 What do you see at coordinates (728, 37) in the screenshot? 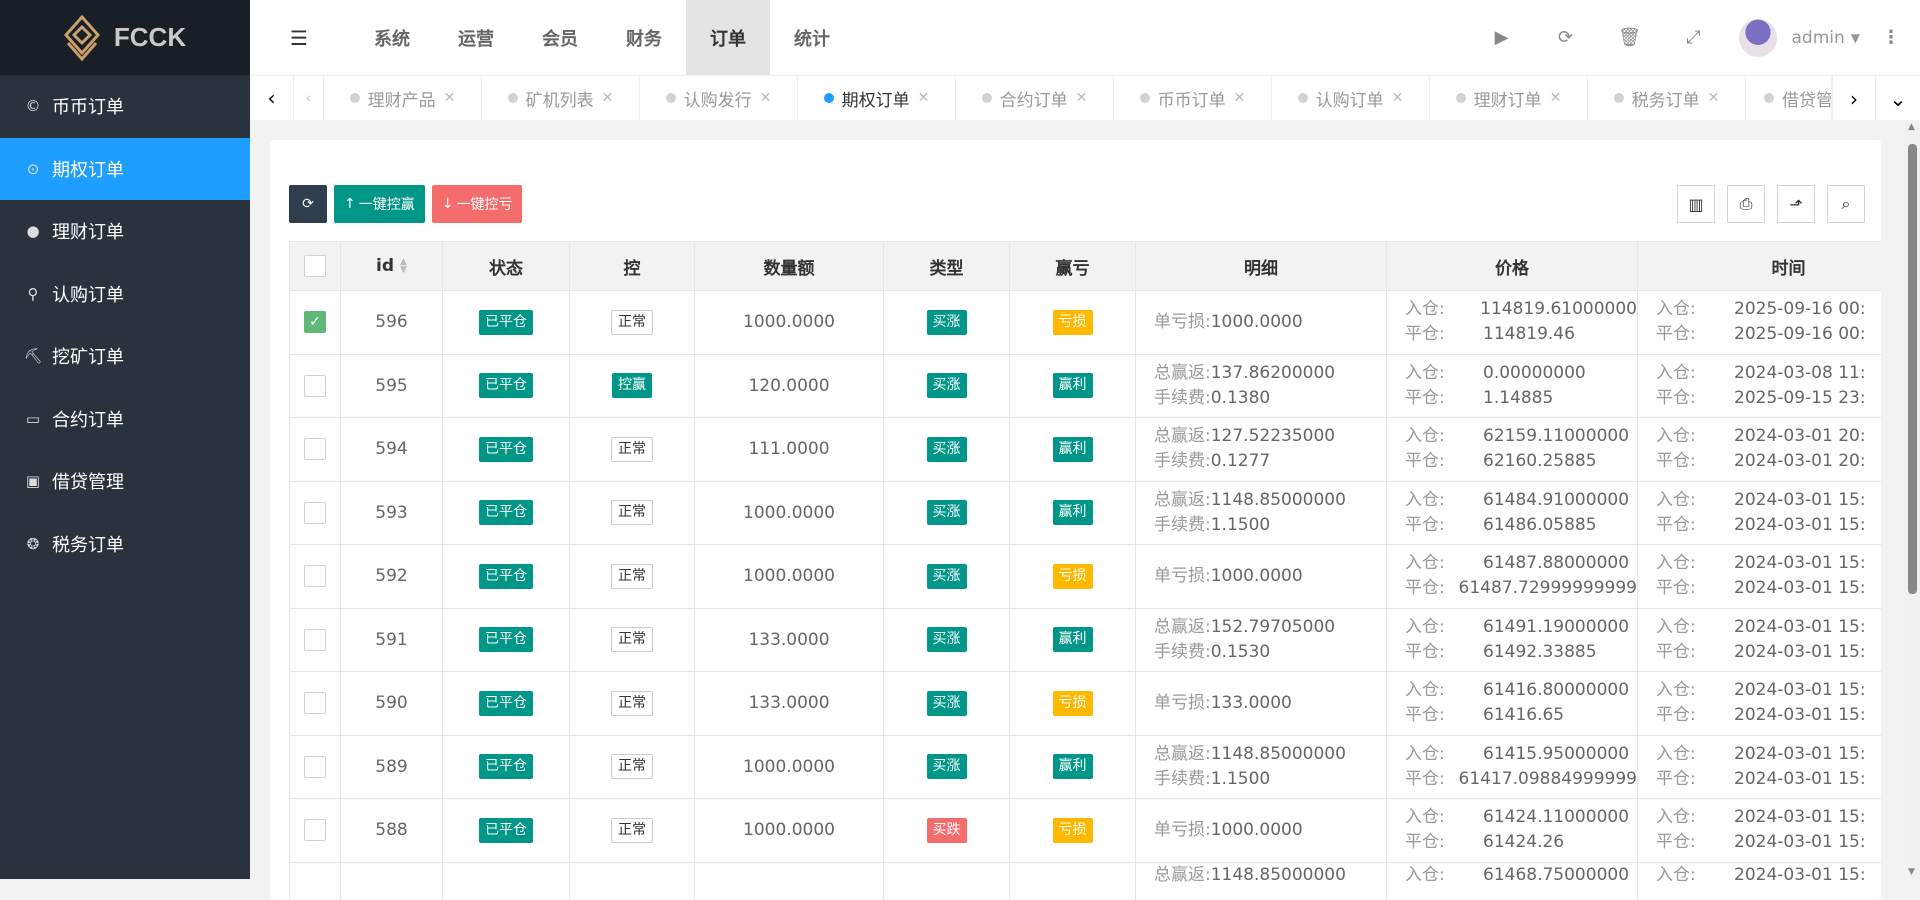
I see `top-nav-item: 订单` at bounding box center [728, 37].